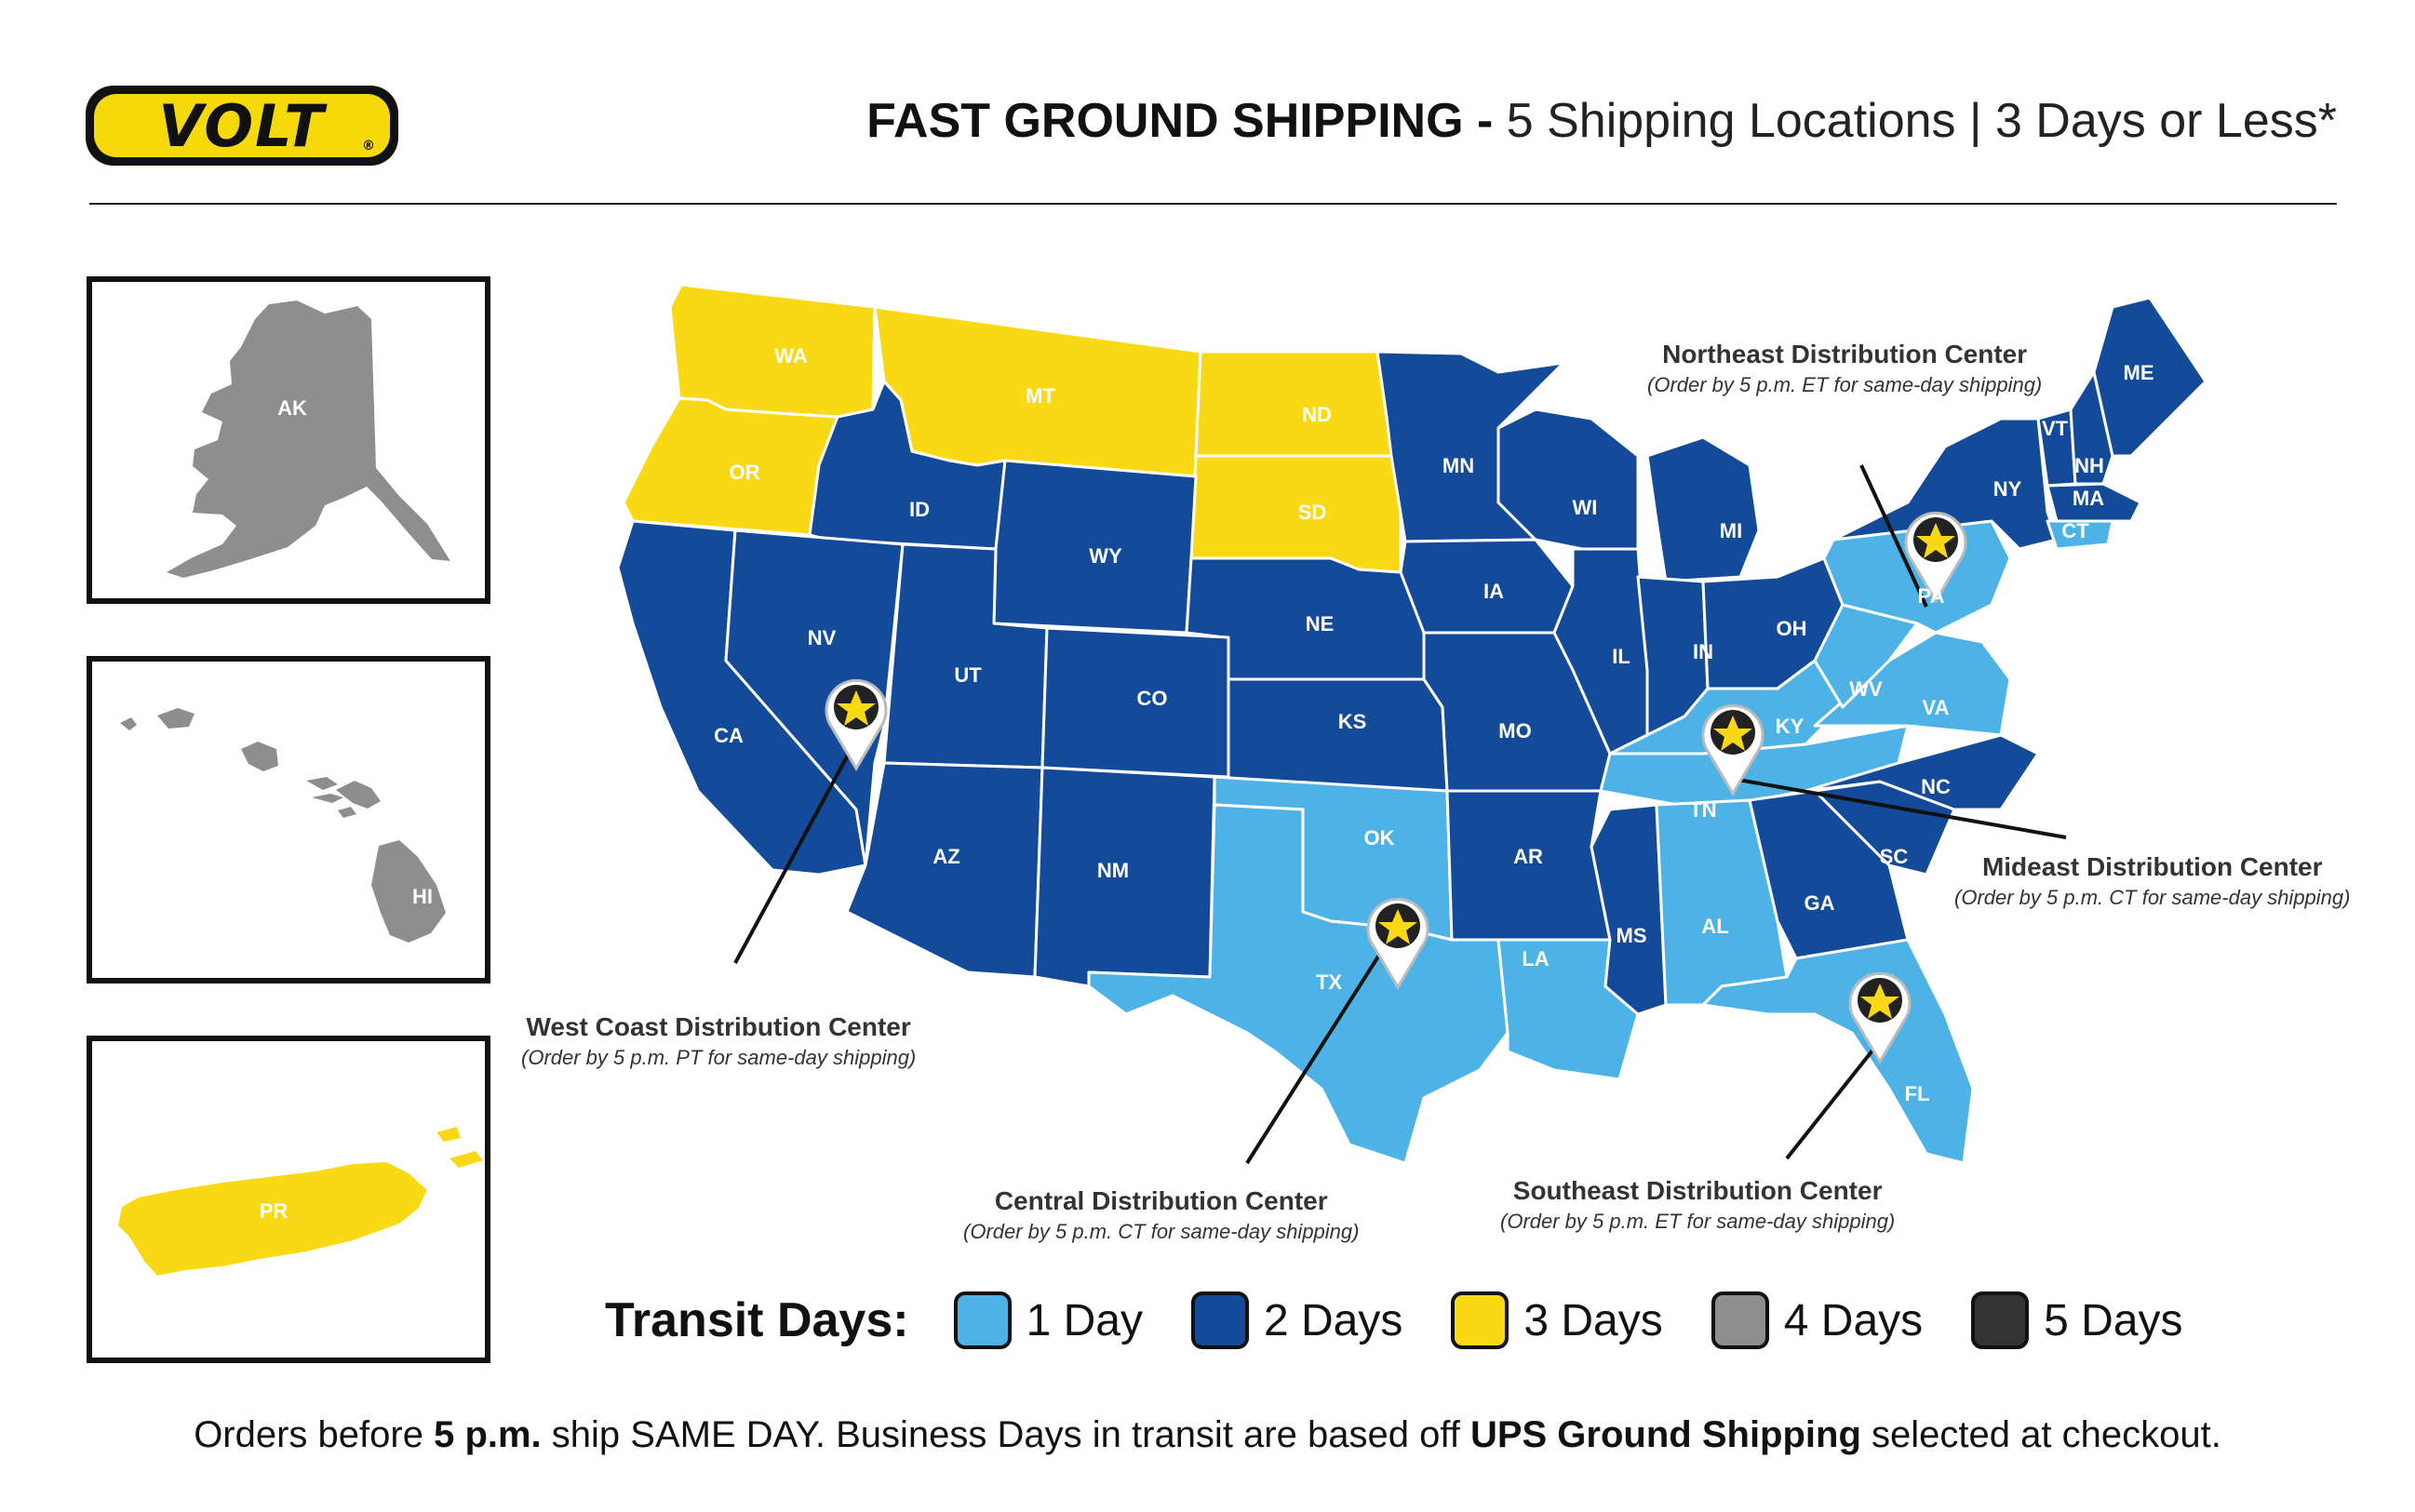 The image size is (2415, 1512). I want to click on state-ms, so click(1629, 909).